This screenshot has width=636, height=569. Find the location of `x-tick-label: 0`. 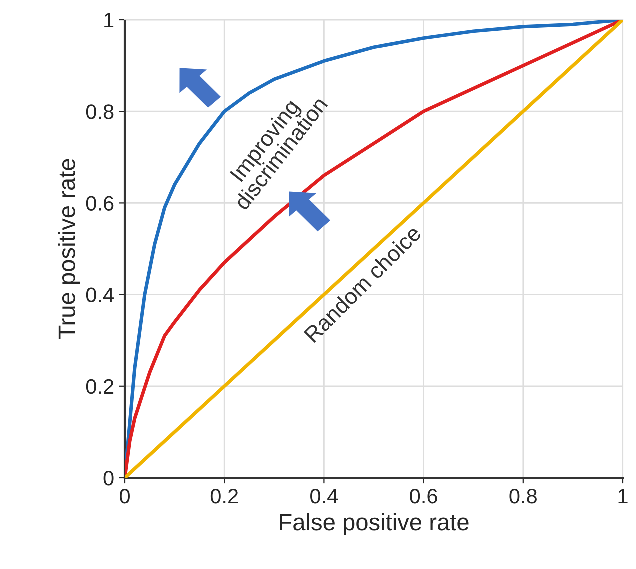

x-tick-label: 0 is located at coordinates (125, 496).